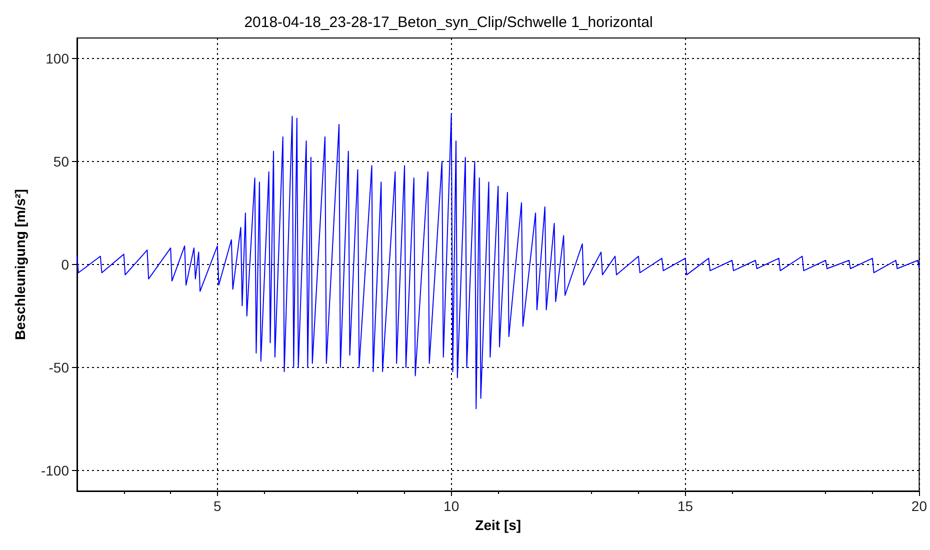 The width and height of the screenshot is (930, 550). I want to click on y-tick-label: -50, so click(59, 367).